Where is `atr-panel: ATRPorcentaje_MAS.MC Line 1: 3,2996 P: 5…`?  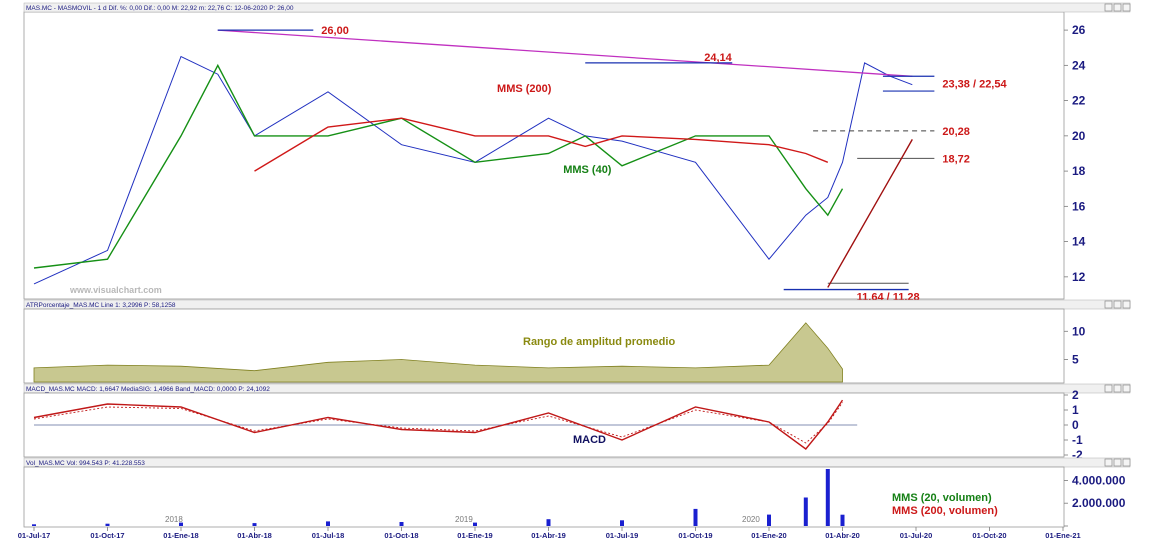
atr-panel: ATRPorcentaje_MAS.MC Line 1: 3,2996 P: 5… is located at coordinates (577, 341).